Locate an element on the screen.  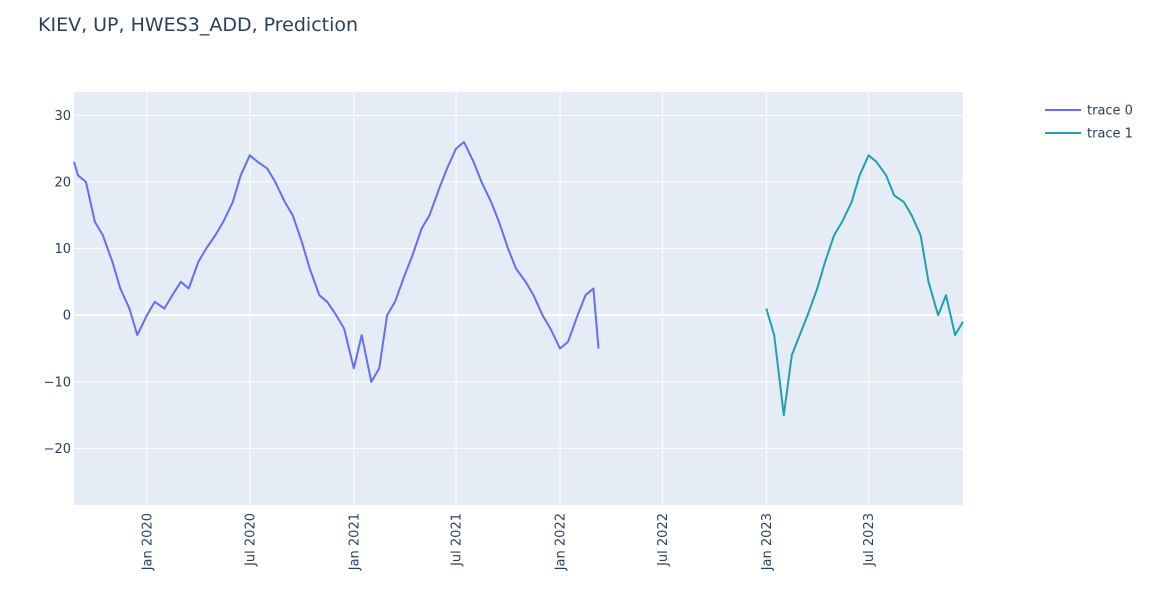
x-tick-label: Jul 2020 is located at coordinates (250, 540).